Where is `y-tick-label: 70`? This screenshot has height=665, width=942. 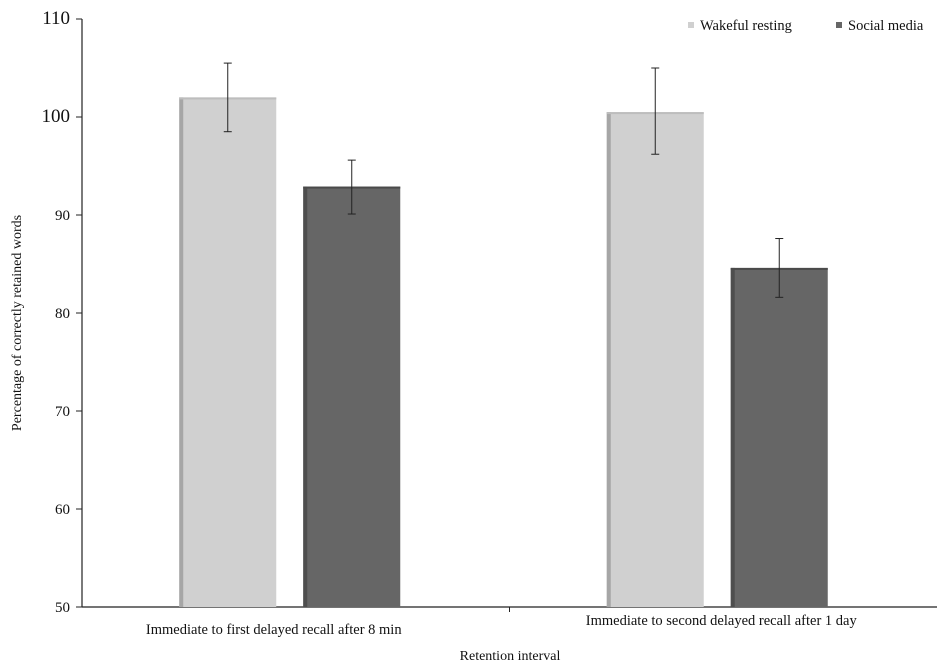 y-tick-label: 70 is located at coordinates (62, 412).